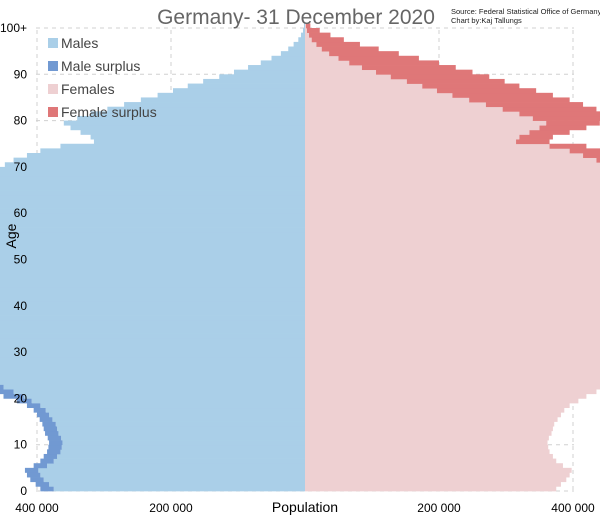  What do you see at coordinates (100, 66) in the screenshot?
I see `legend-label-male-surplus: Male surplus` at bounding box center [100, 66].